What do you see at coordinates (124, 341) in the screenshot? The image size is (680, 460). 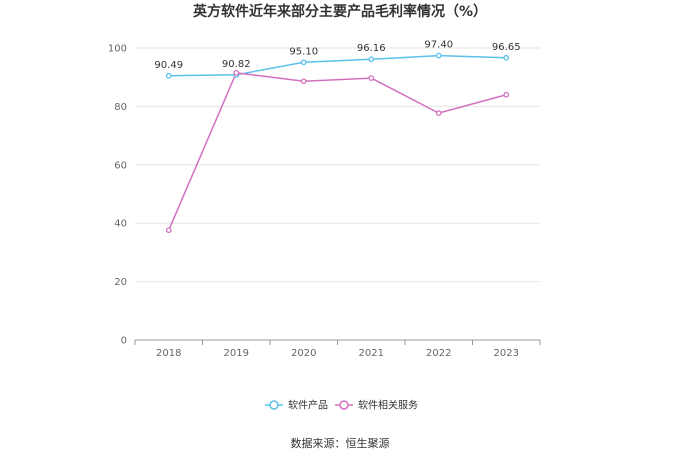 I see `y-tick-label: 0` at bounding box center [124, 341].